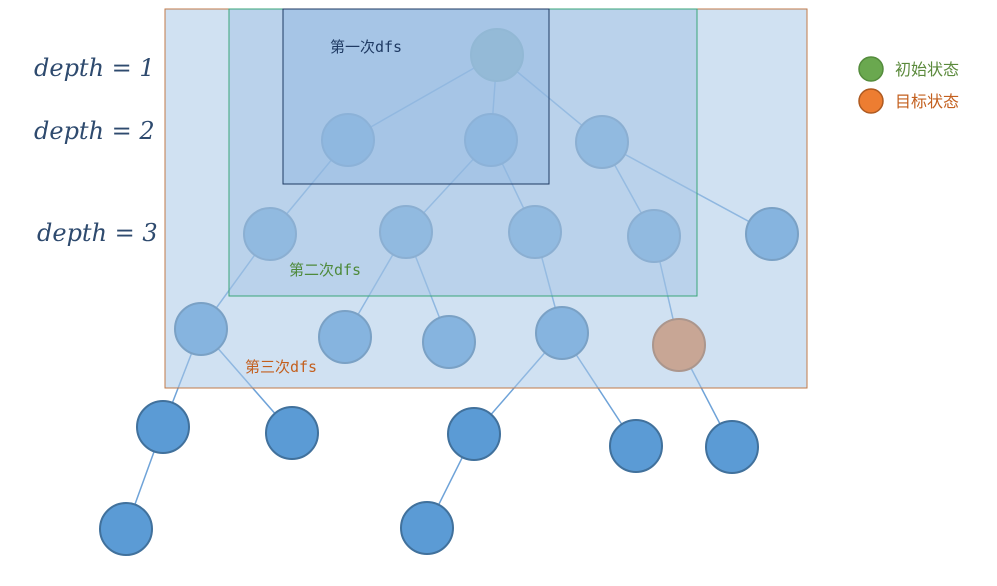 The image size is (997, 586). Describe the element at coordinates (908, 85) in the screenshot. I see `legend: 初始状态 目标状态` at that location.